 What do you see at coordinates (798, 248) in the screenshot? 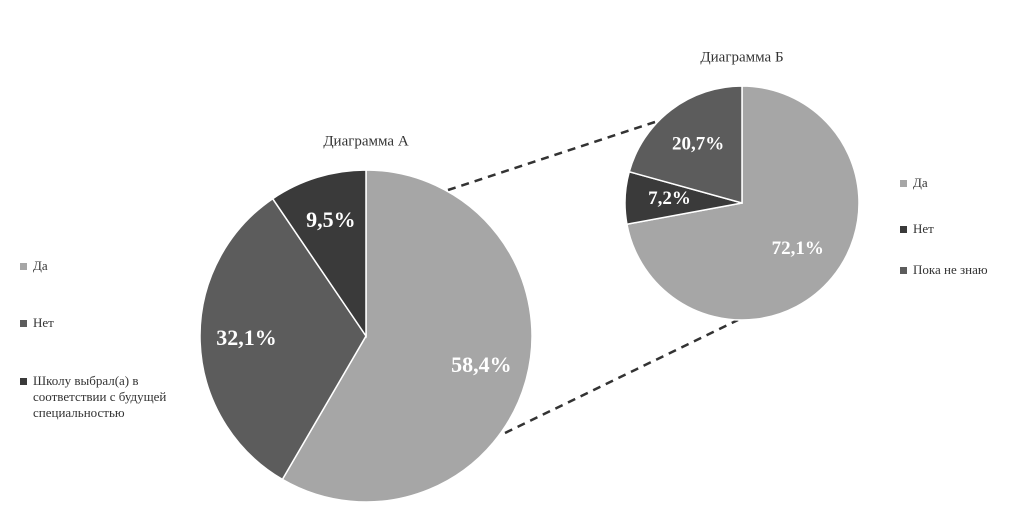
I see `data-label: 72,1%` at bounding box center [798, 248].